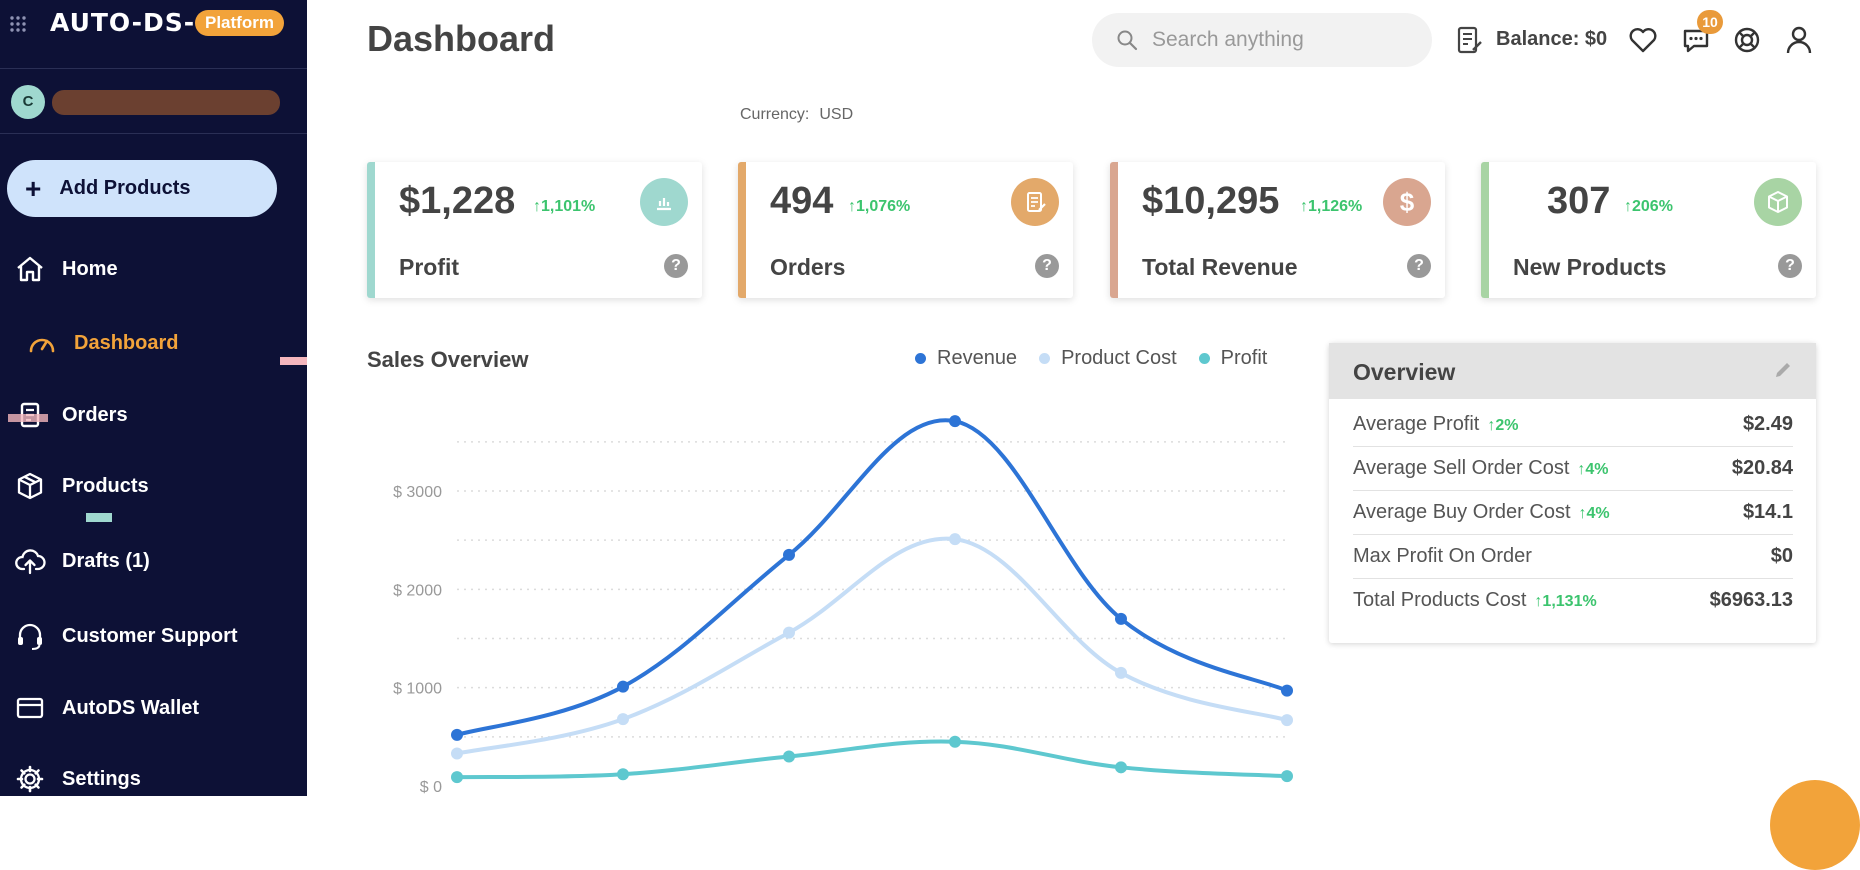  What do you see at coordinates (905, 230) in the screenshot?
I see `stat-card-orders: 494 ↑1,076% Orders ?` at bounding box center [905, 230].